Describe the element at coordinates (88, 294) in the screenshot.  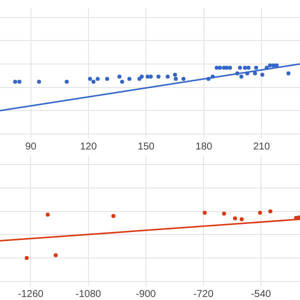
I see `x-tick-label: -1080` at that location.